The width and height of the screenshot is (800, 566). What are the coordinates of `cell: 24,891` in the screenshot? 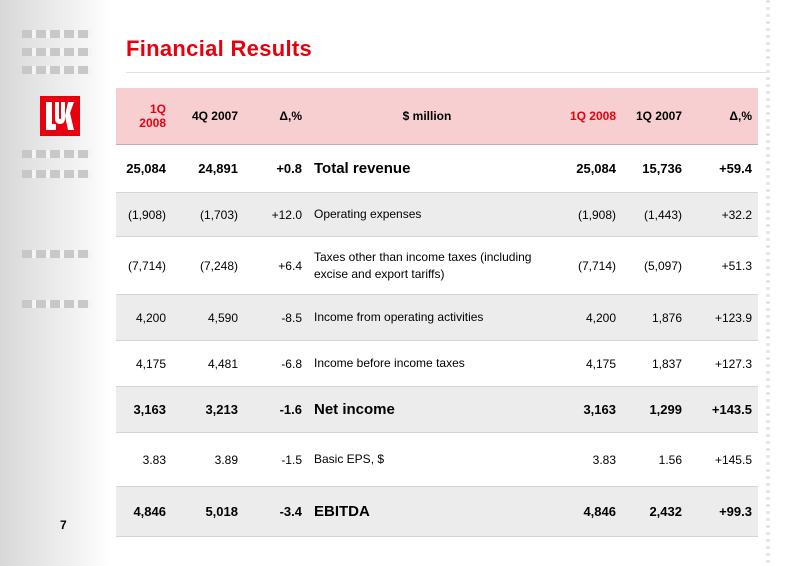 It's located at (218, 168).